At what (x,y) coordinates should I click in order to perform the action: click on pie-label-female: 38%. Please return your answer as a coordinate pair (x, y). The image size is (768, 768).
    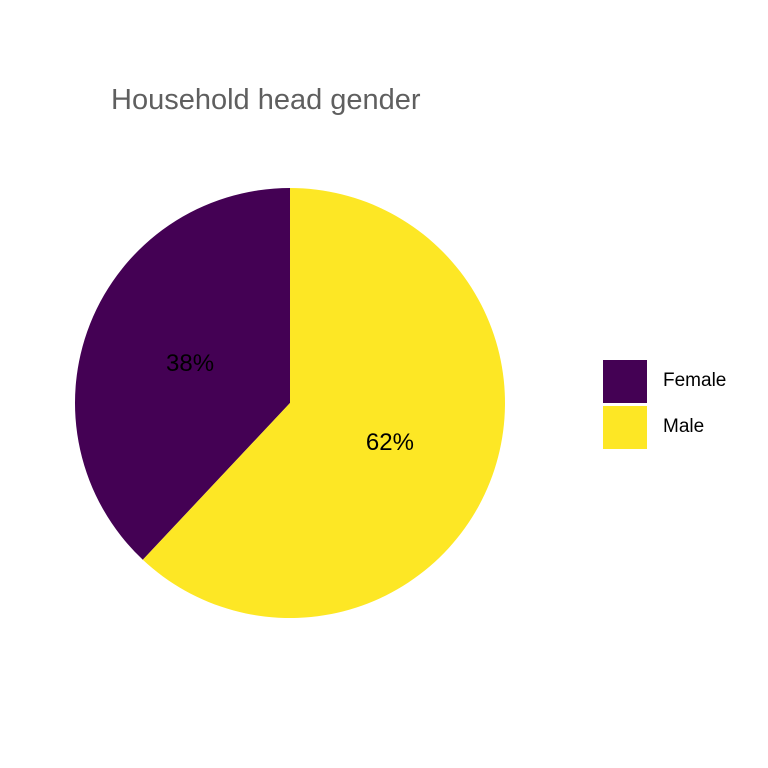
    Looking at the image, I should click on (190, 363).